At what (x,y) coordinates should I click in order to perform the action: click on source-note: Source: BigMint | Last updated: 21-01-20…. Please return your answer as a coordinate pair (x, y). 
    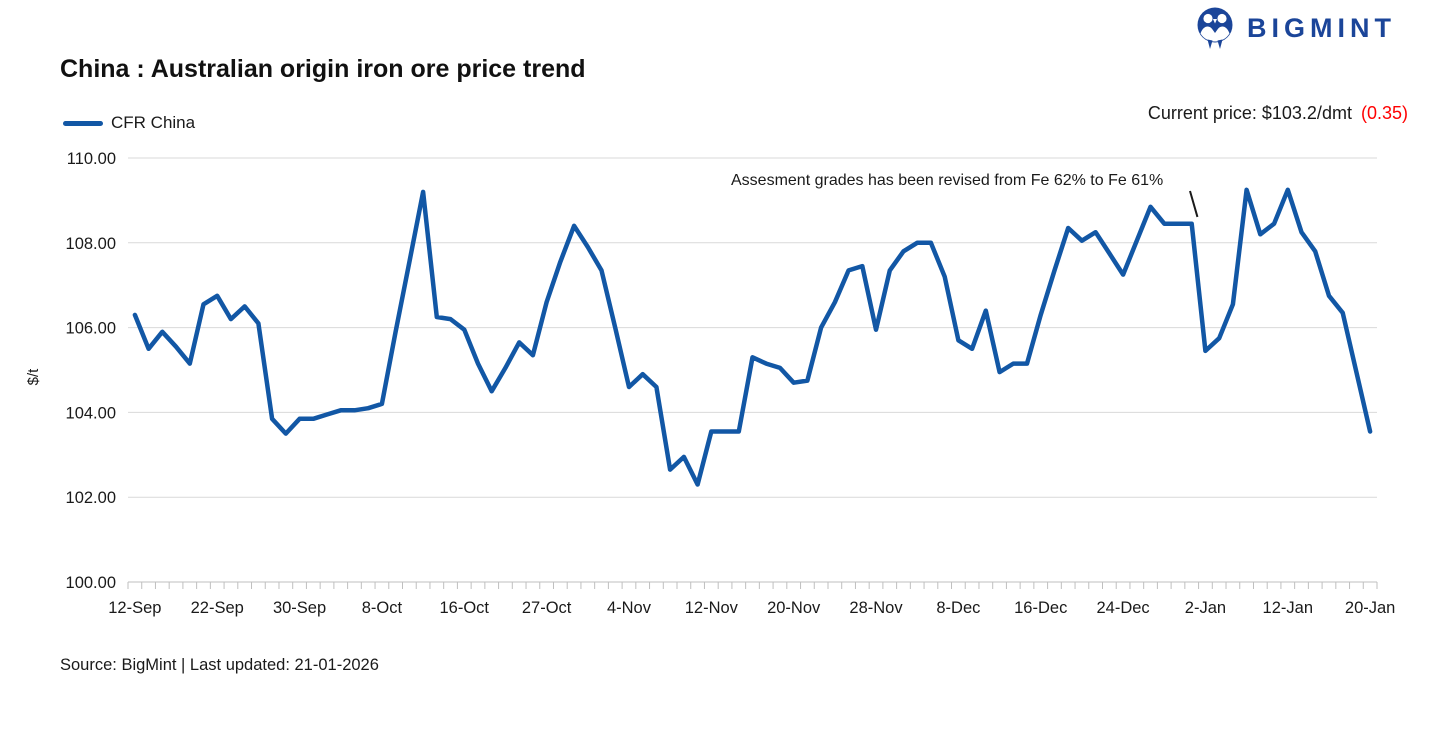
    Looking at the image, I should click on (219, 665).